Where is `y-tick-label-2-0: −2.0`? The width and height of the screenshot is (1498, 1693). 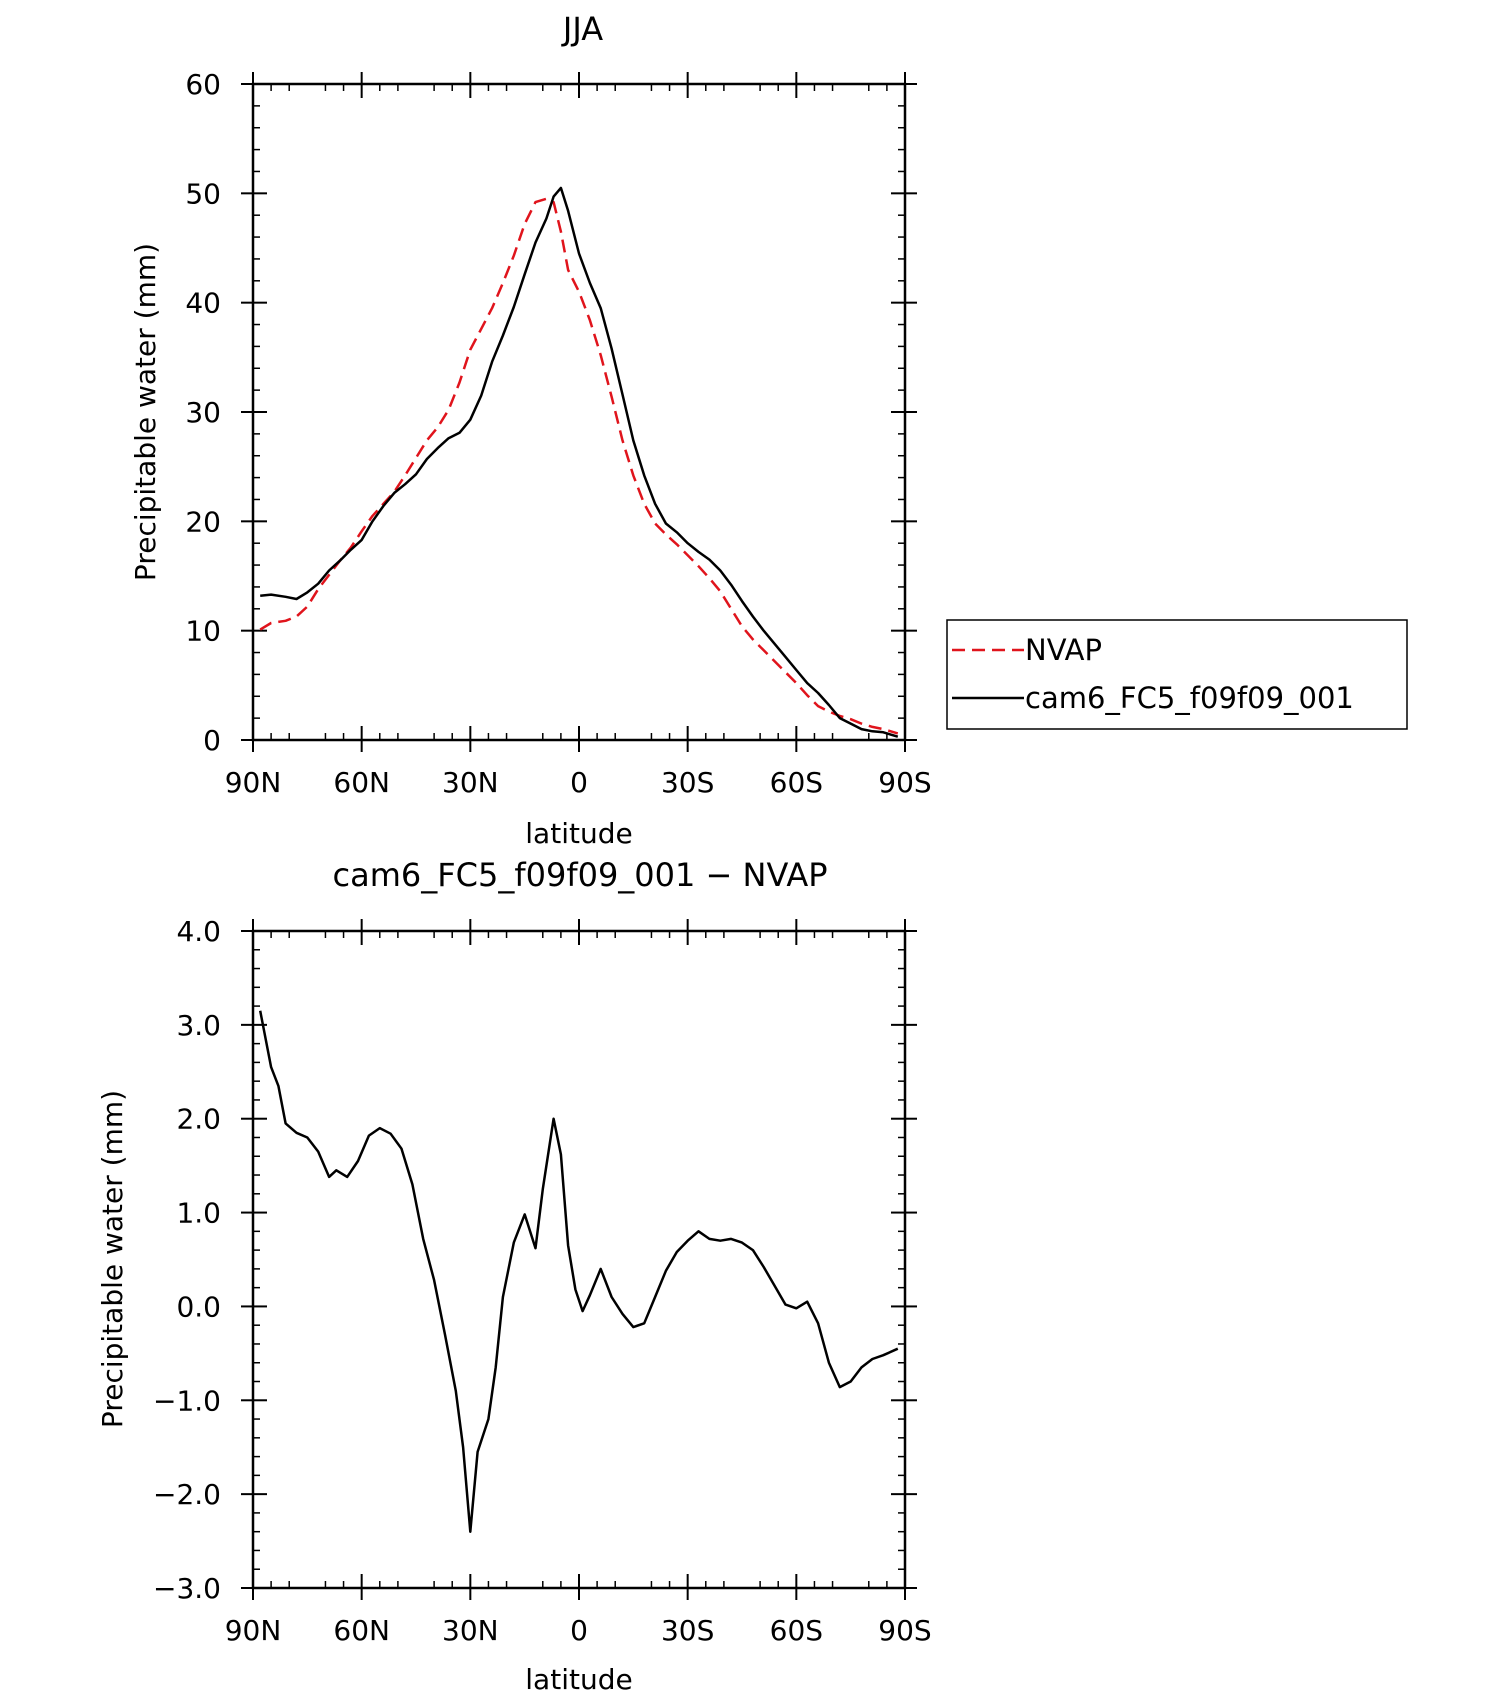
y-tick-label-2-0: −2.0 is located at coordinates (187, 1494).